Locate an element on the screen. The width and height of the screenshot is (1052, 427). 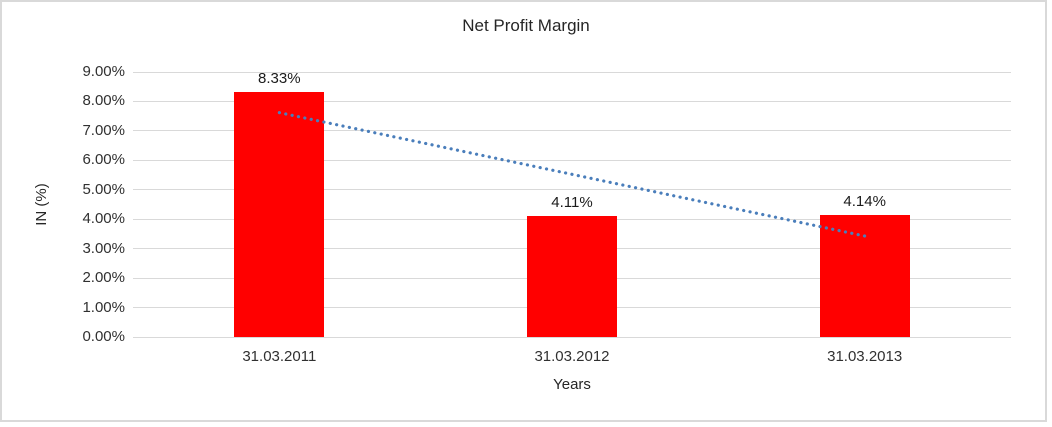
x-tick-label: 31.03.2011 is located at coordinates (279, 356).